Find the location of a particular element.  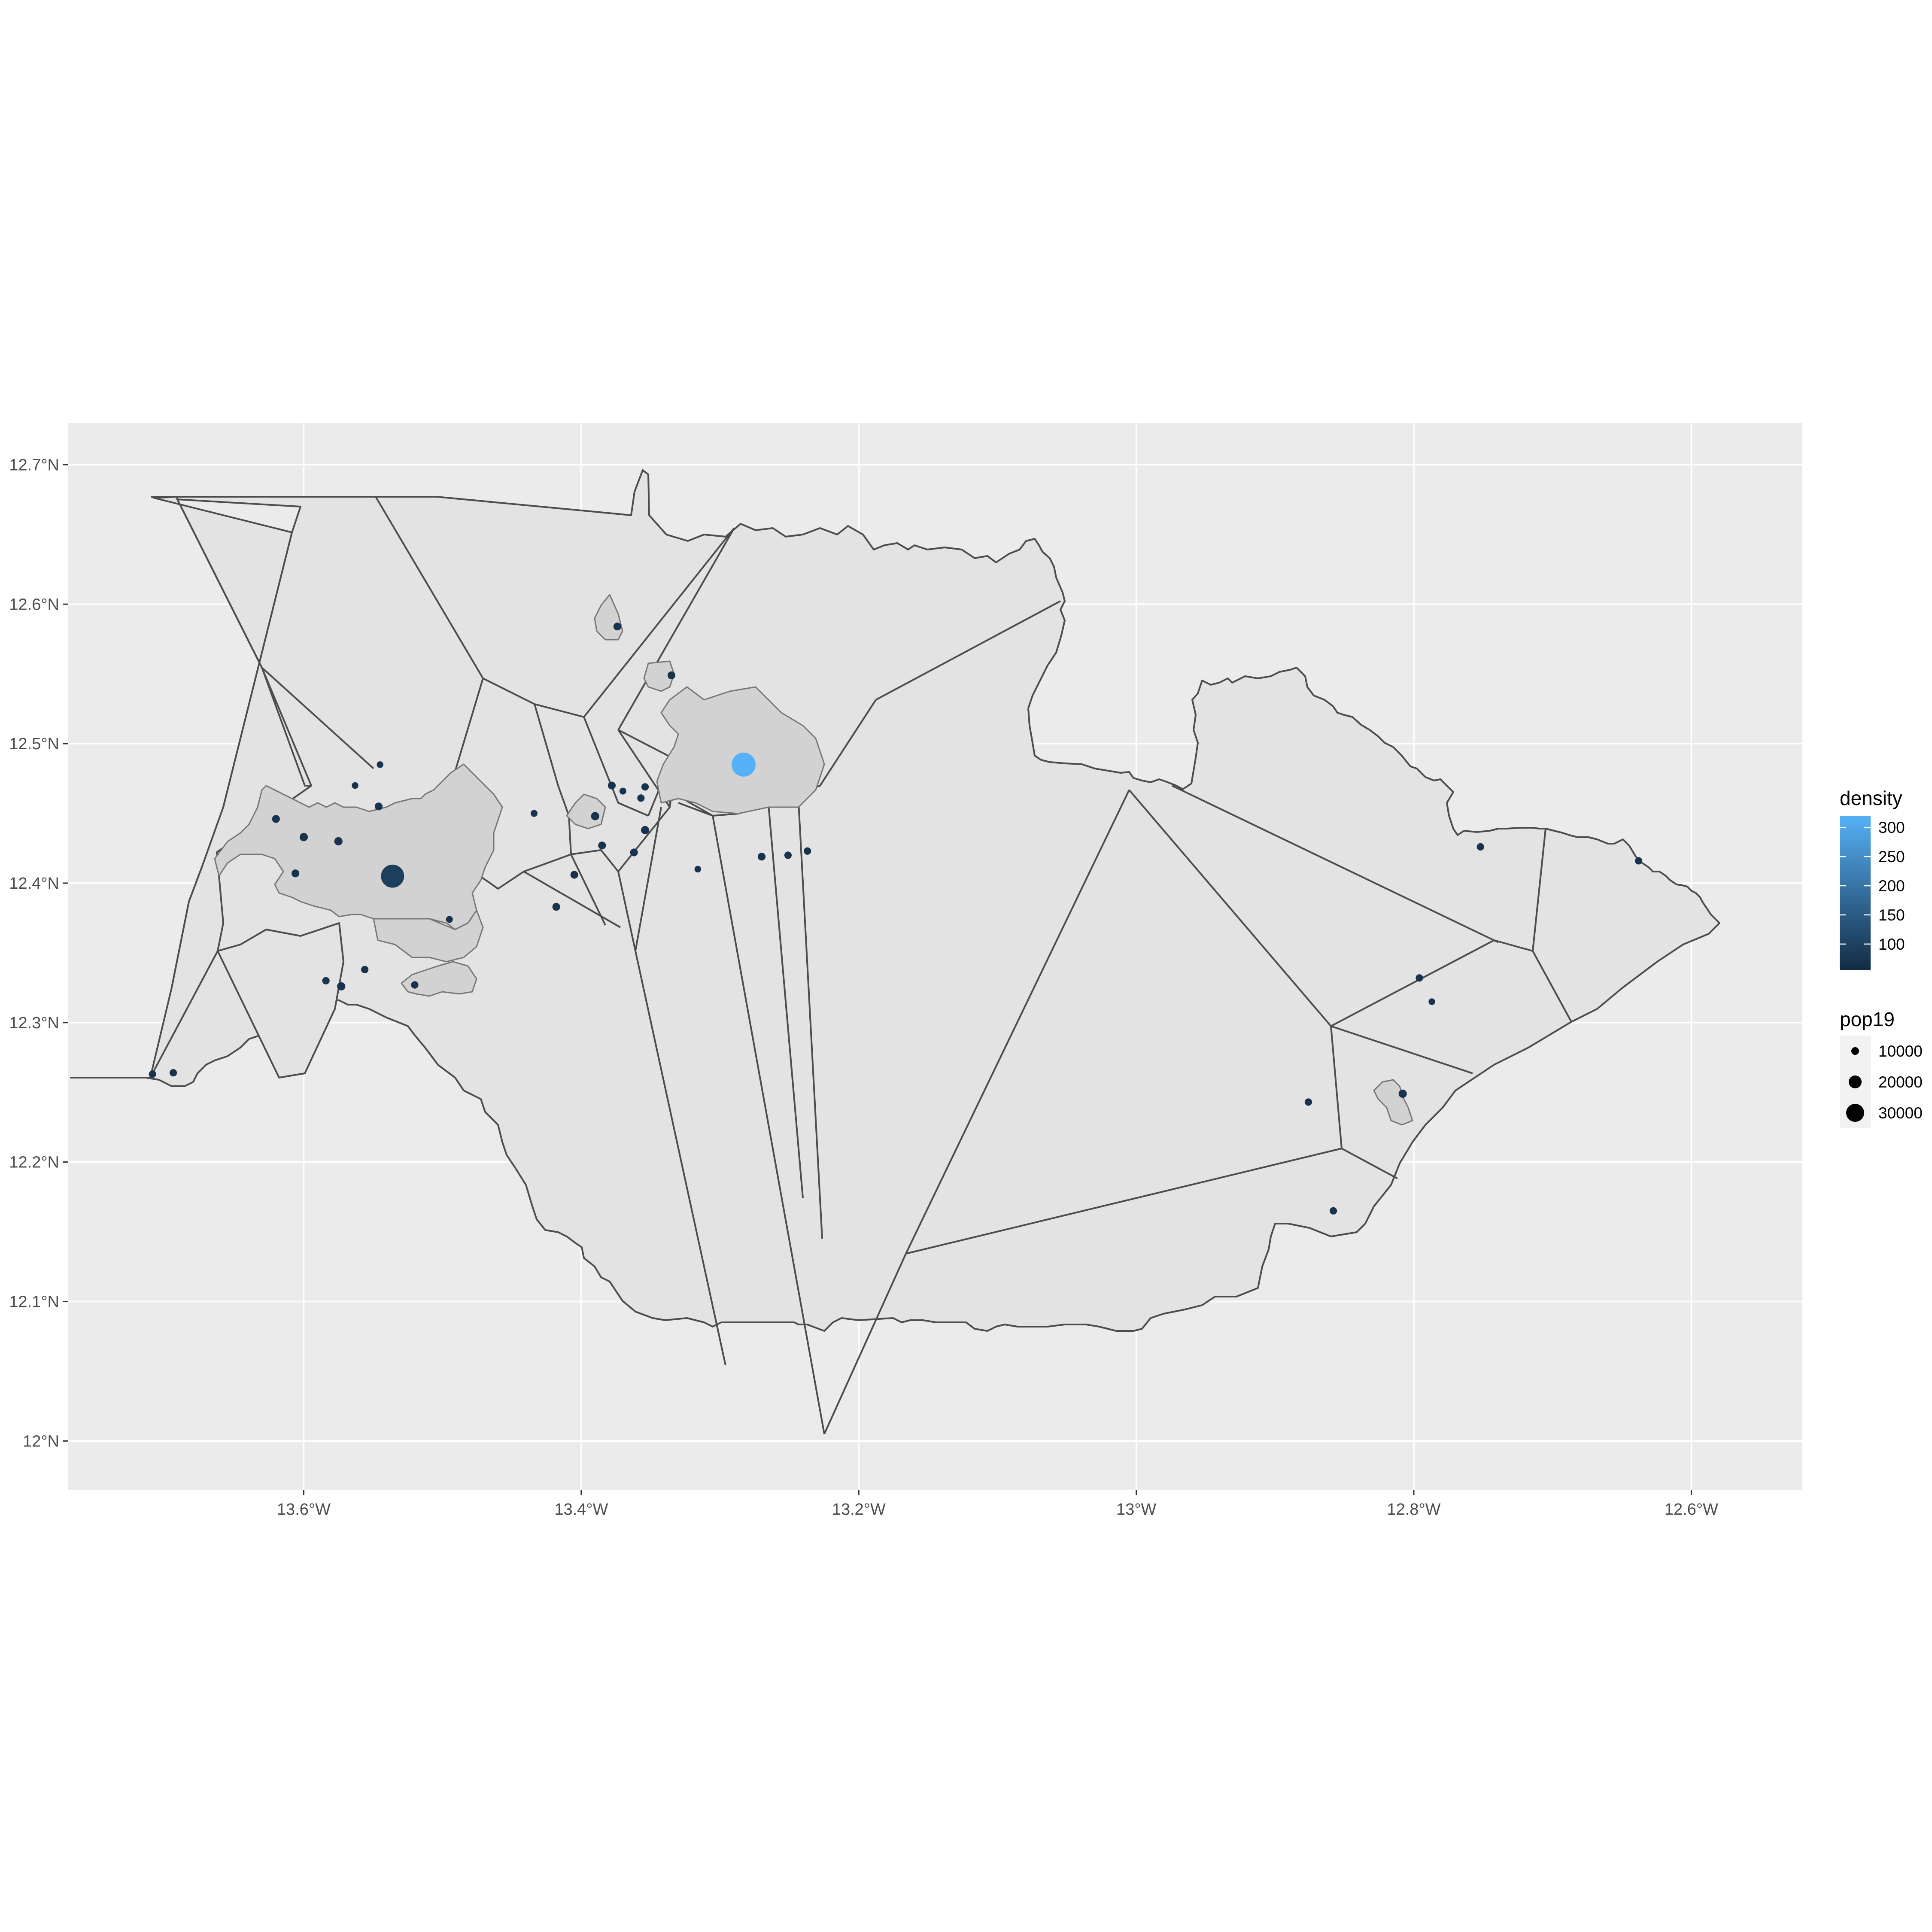

pop19-legend-title: pop19 is located at coordinates (1867, 1019).